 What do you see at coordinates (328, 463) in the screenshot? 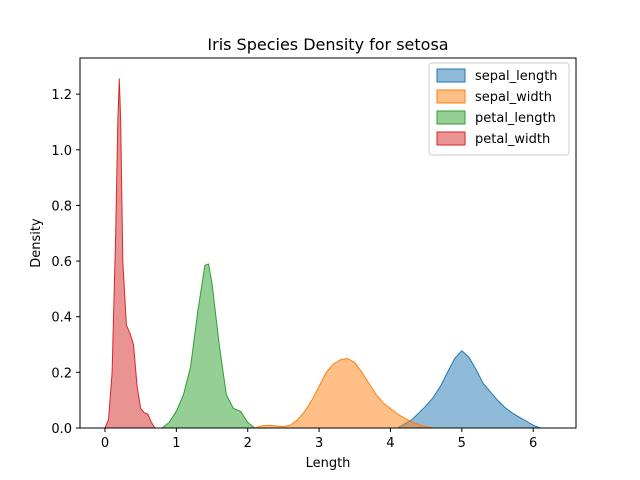
I see `x-axis-label: Length` at bounding box center [328, 463].